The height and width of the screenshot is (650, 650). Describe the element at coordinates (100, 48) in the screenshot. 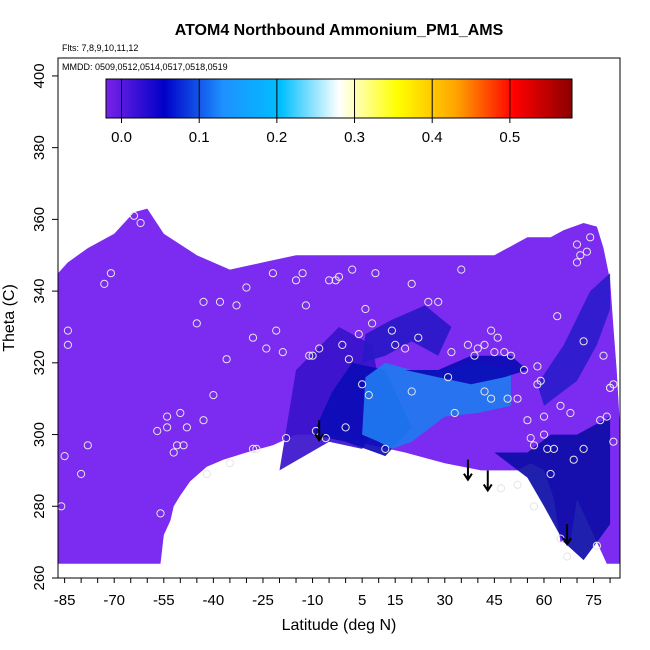

I see `flights-note: Flts: 7,8,9,10,11,12` at that location.